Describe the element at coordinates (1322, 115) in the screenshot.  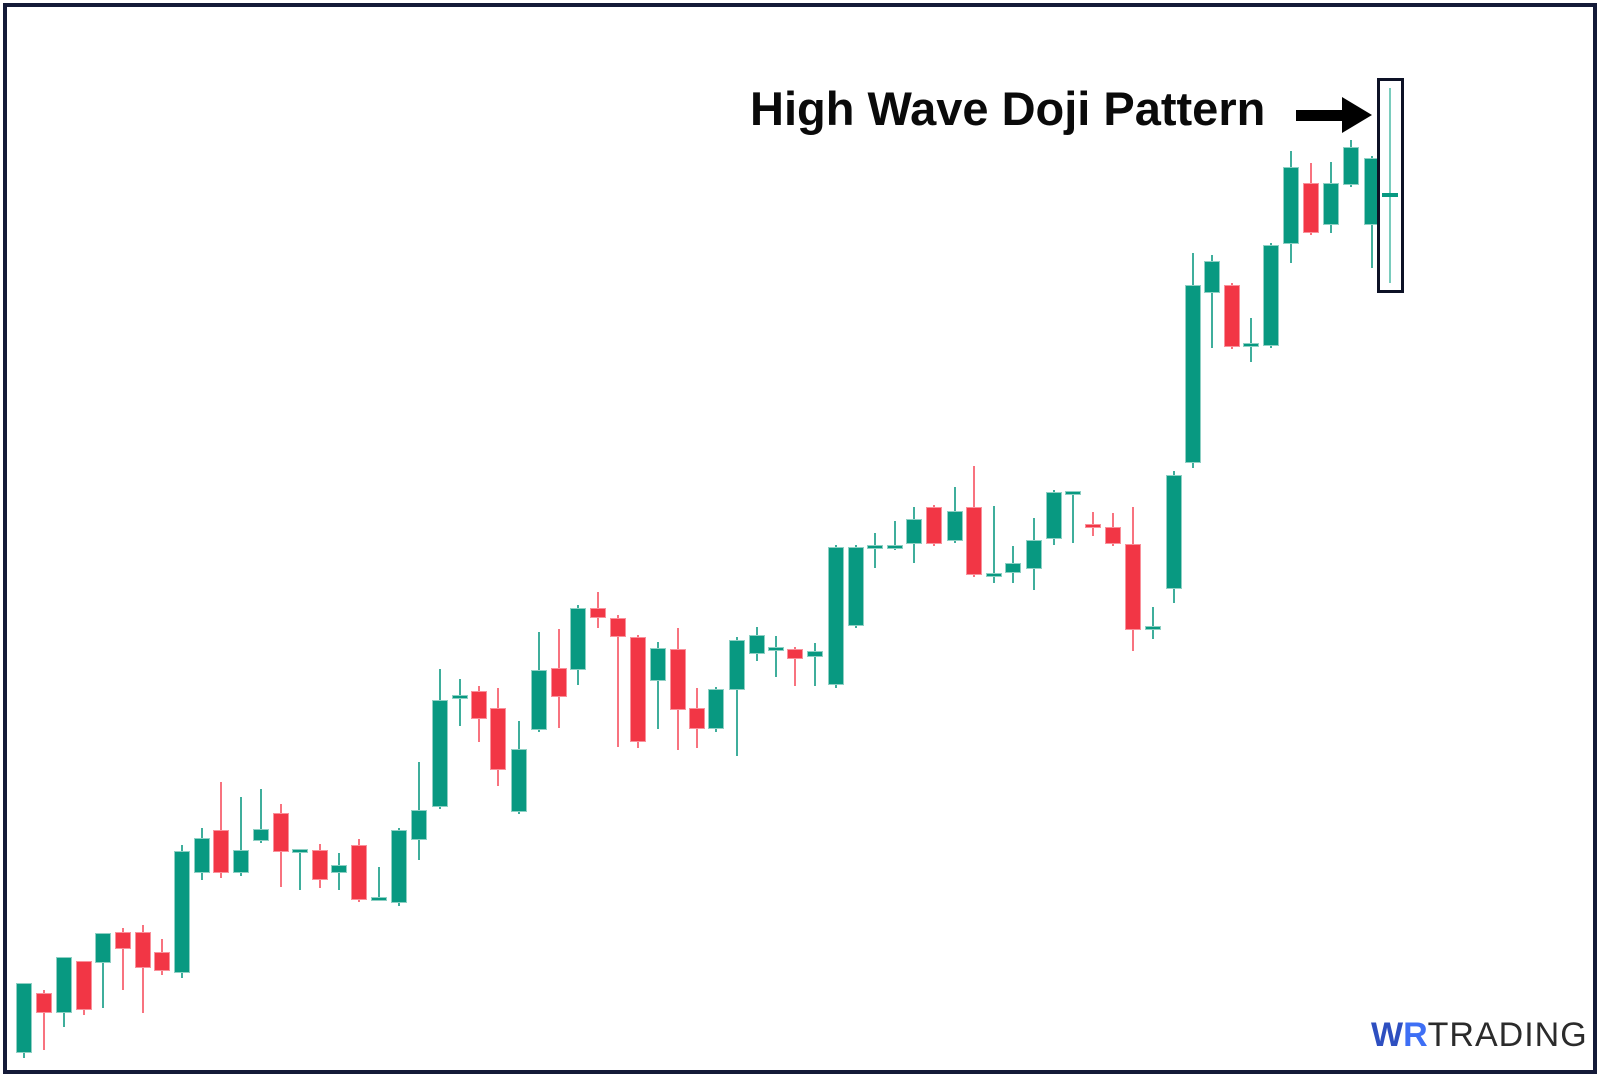
I see `arrow-shaft` at that location.